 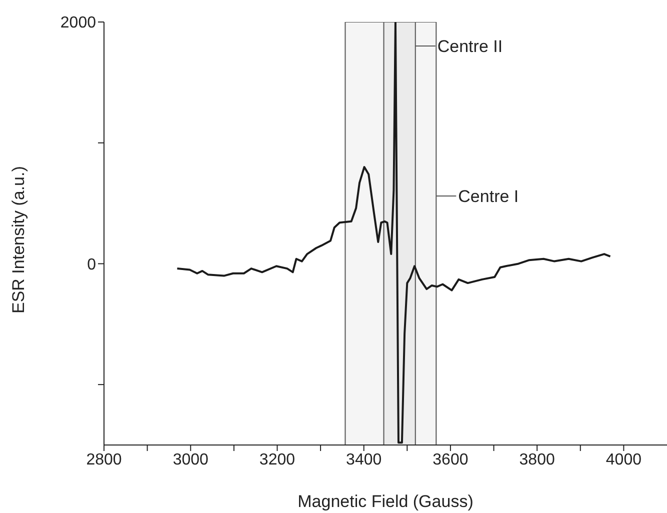 I want to click on band-label: Centre I, so click(x=488, y=196).